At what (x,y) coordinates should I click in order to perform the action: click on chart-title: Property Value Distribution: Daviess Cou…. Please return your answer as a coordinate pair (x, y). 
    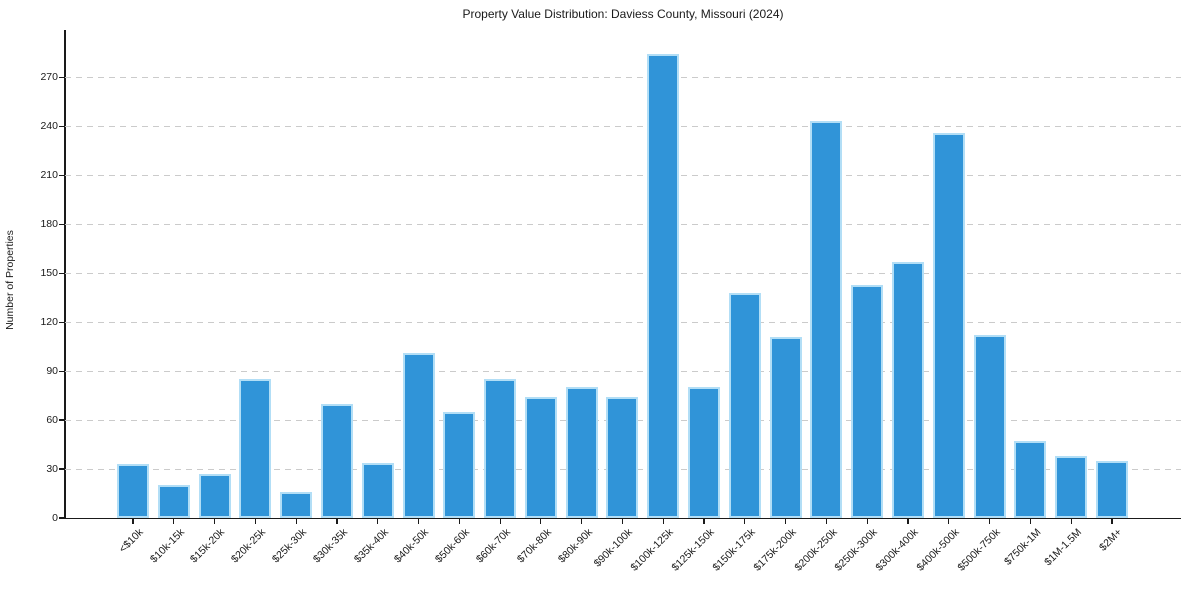
    Looking at the image, I should click on (623, 14).